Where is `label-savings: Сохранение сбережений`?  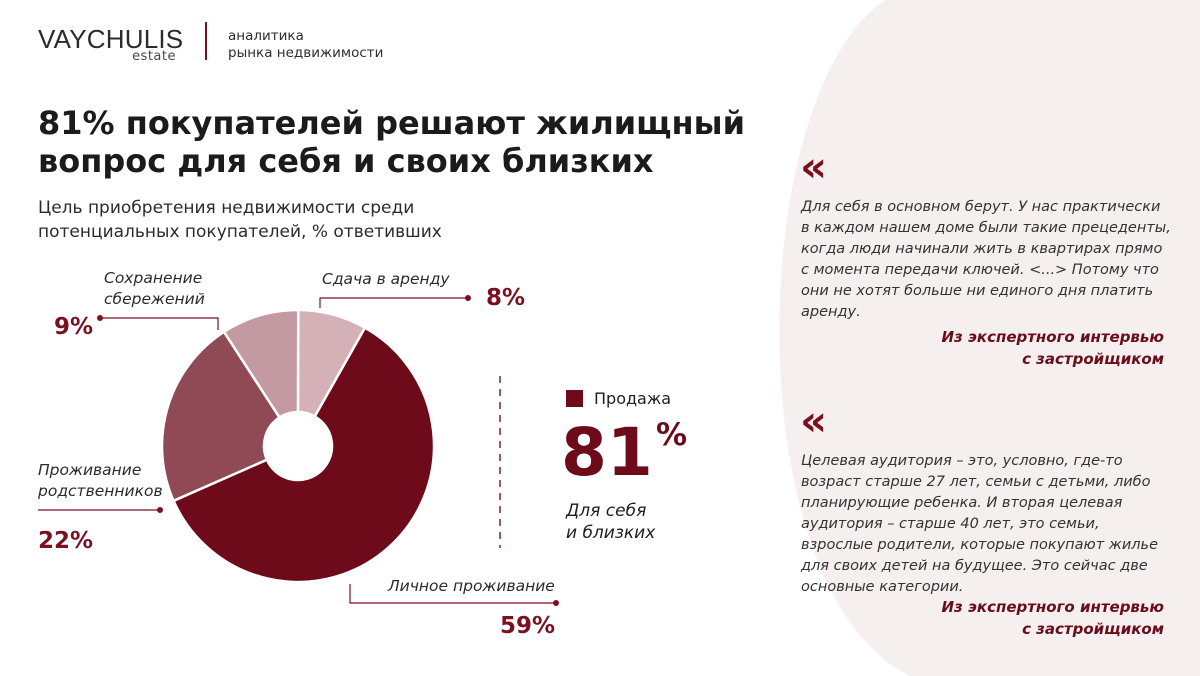
label-savings: Сохранение сбережений is located at coordinates (154, 289).